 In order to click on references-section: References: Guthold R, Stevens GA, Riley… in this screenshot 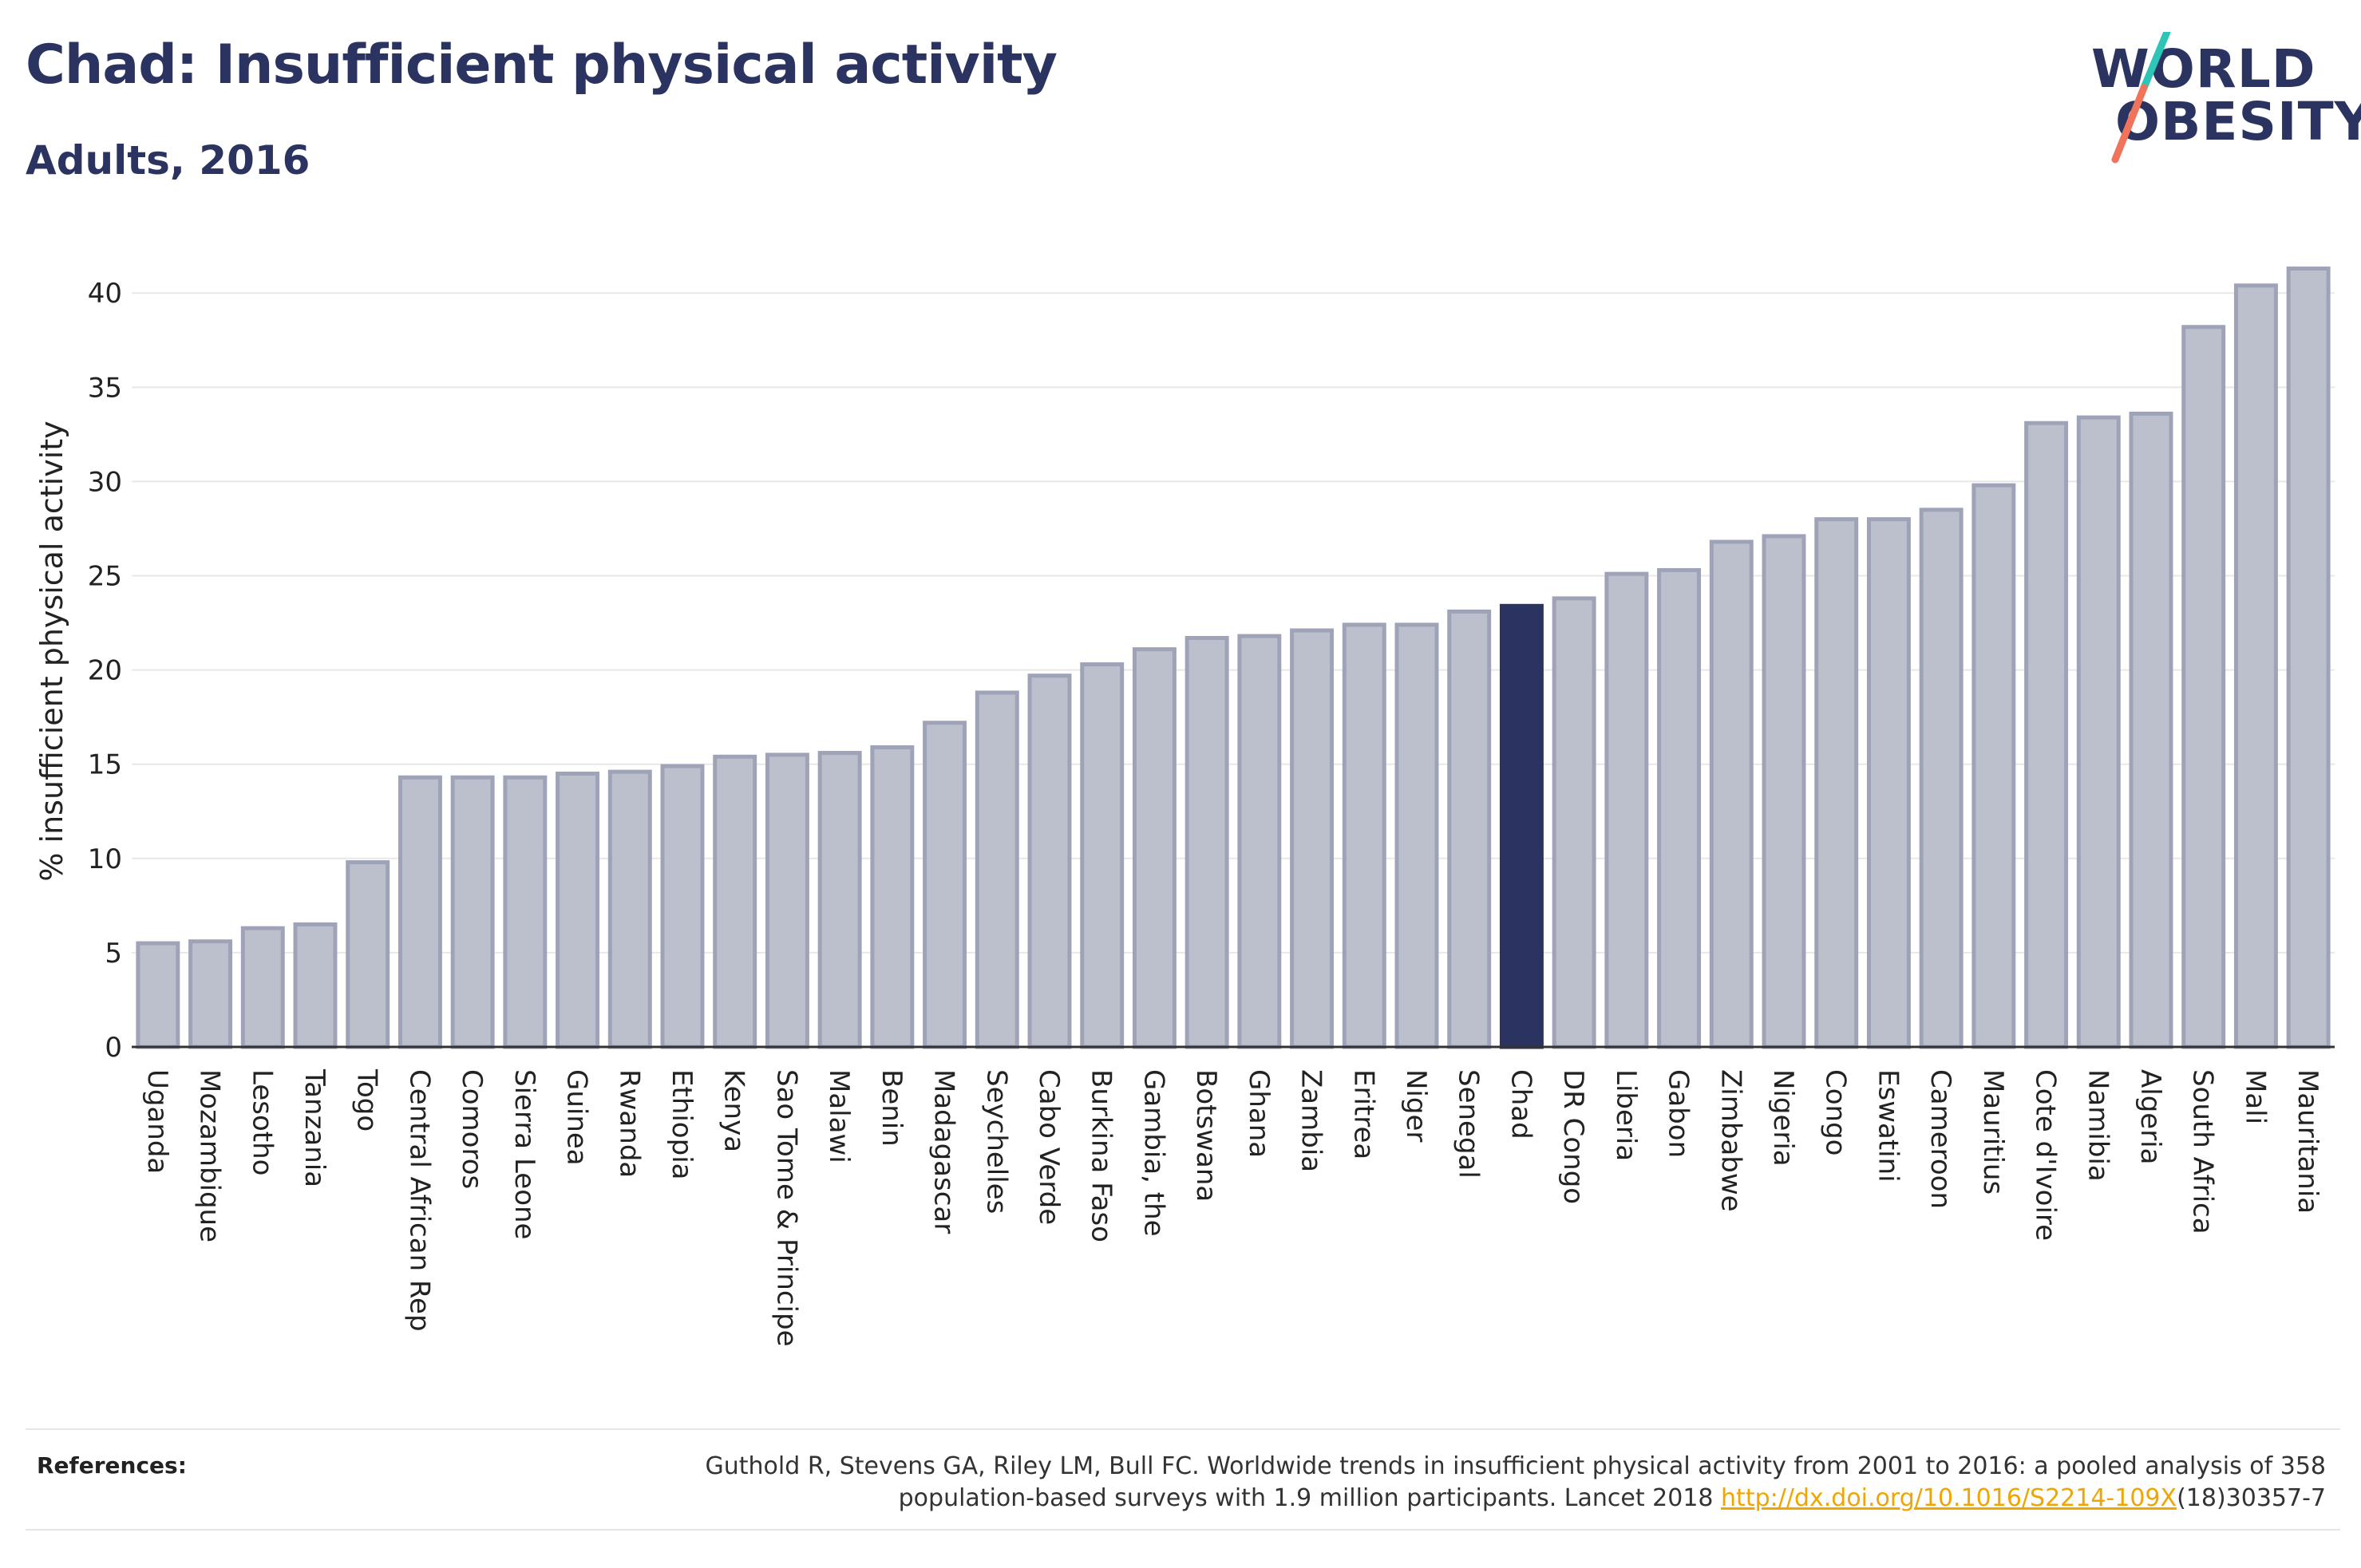, I will do `click(1183, 1479)`.